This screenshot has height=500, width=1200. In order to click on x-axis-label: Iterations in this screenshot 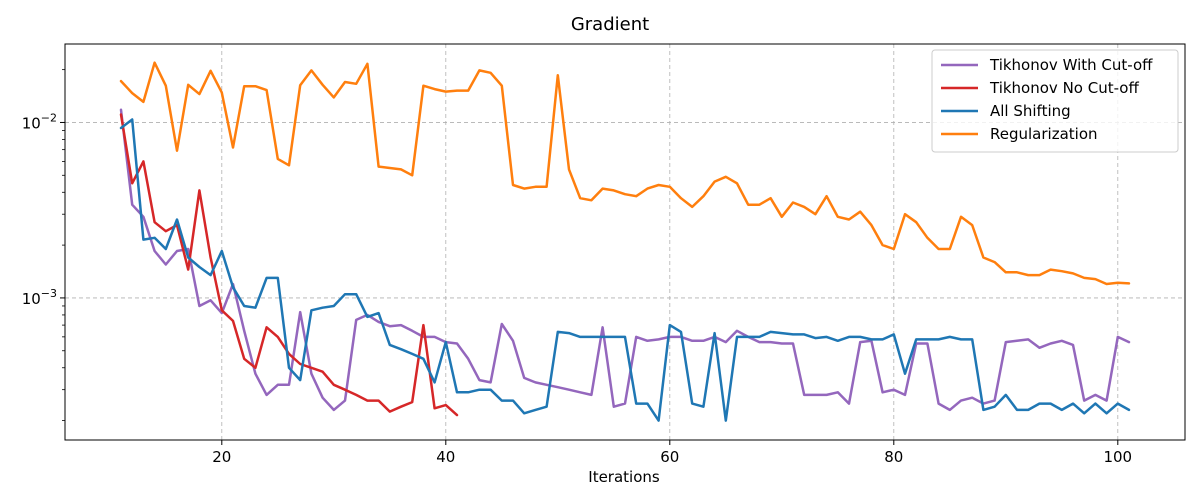, I will do `click(624, 477)`.